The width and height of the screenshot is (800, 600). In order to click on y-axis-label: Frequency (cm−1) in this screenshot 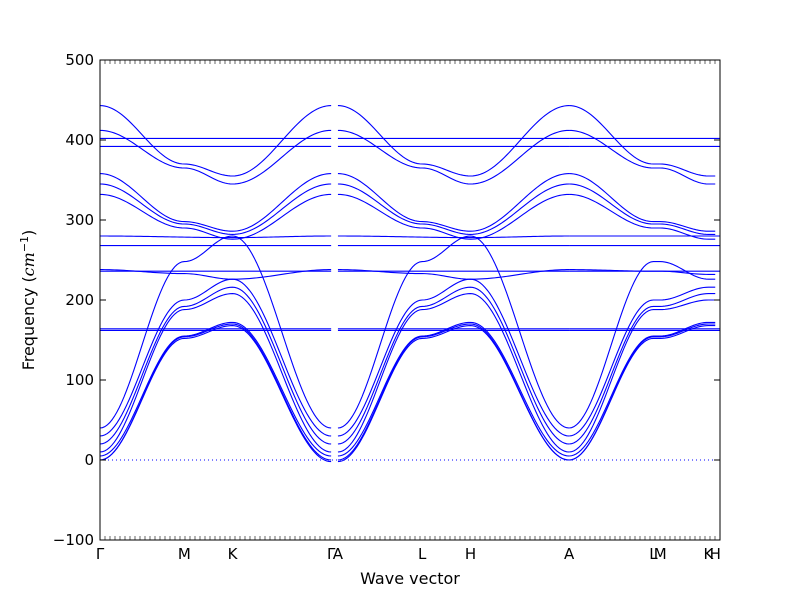, I will do `click(28, 300)`.